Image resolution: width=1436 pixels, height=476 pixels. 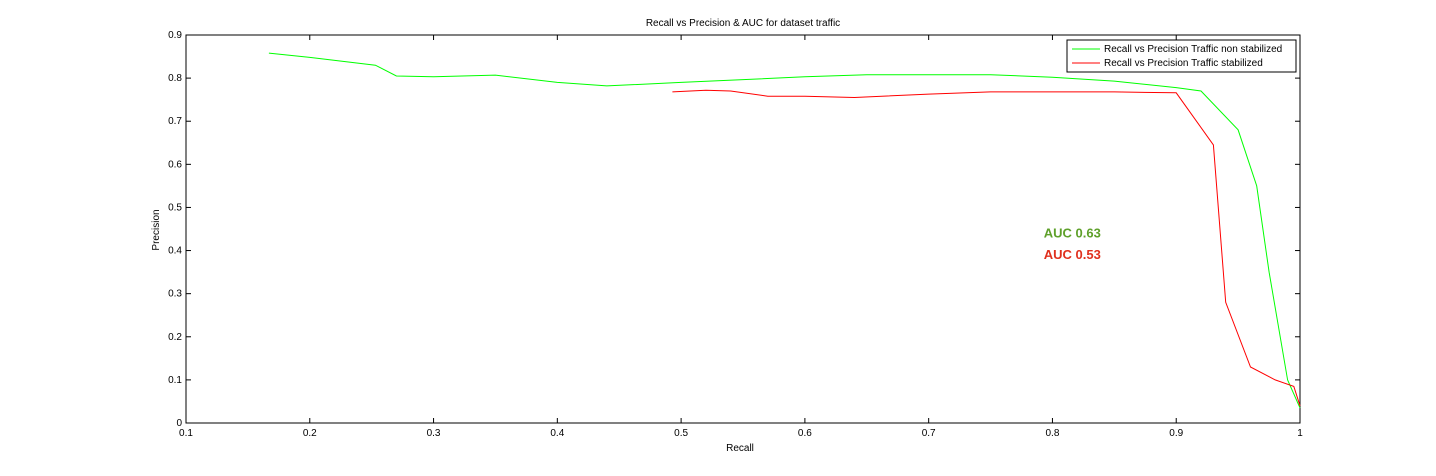 I want to click on y-tick-label-3: 0.3, so click(x=175, y=294).